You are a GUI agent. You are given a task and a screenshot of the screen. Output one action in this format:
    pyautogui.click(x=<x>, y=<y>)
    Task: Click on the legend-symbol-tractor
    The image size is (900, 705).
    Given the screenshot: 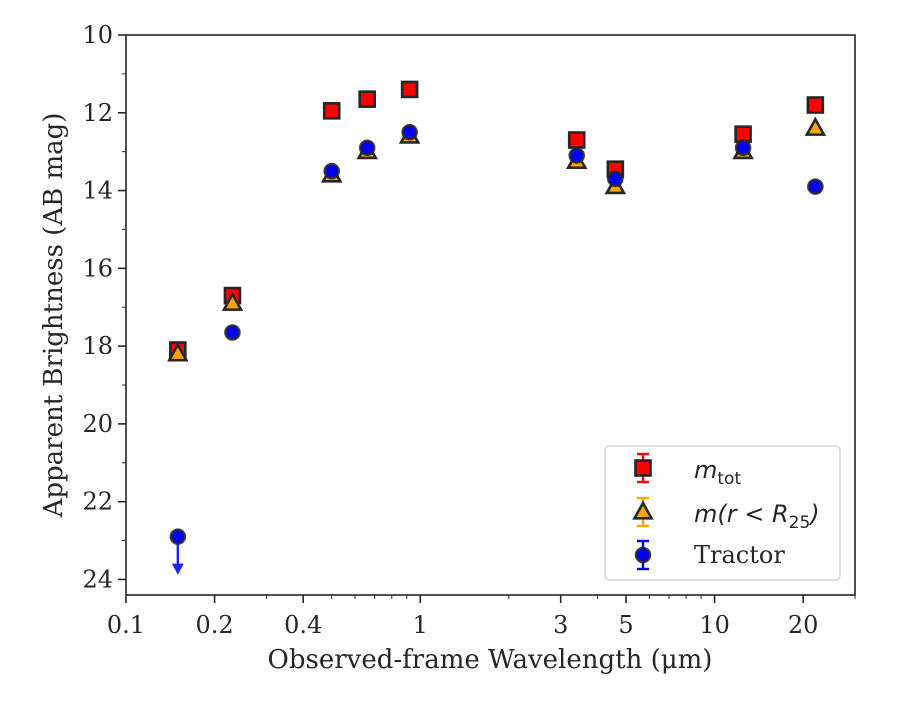 What is the action you would take?
    pyautogui.click(x=643, y=555)
    